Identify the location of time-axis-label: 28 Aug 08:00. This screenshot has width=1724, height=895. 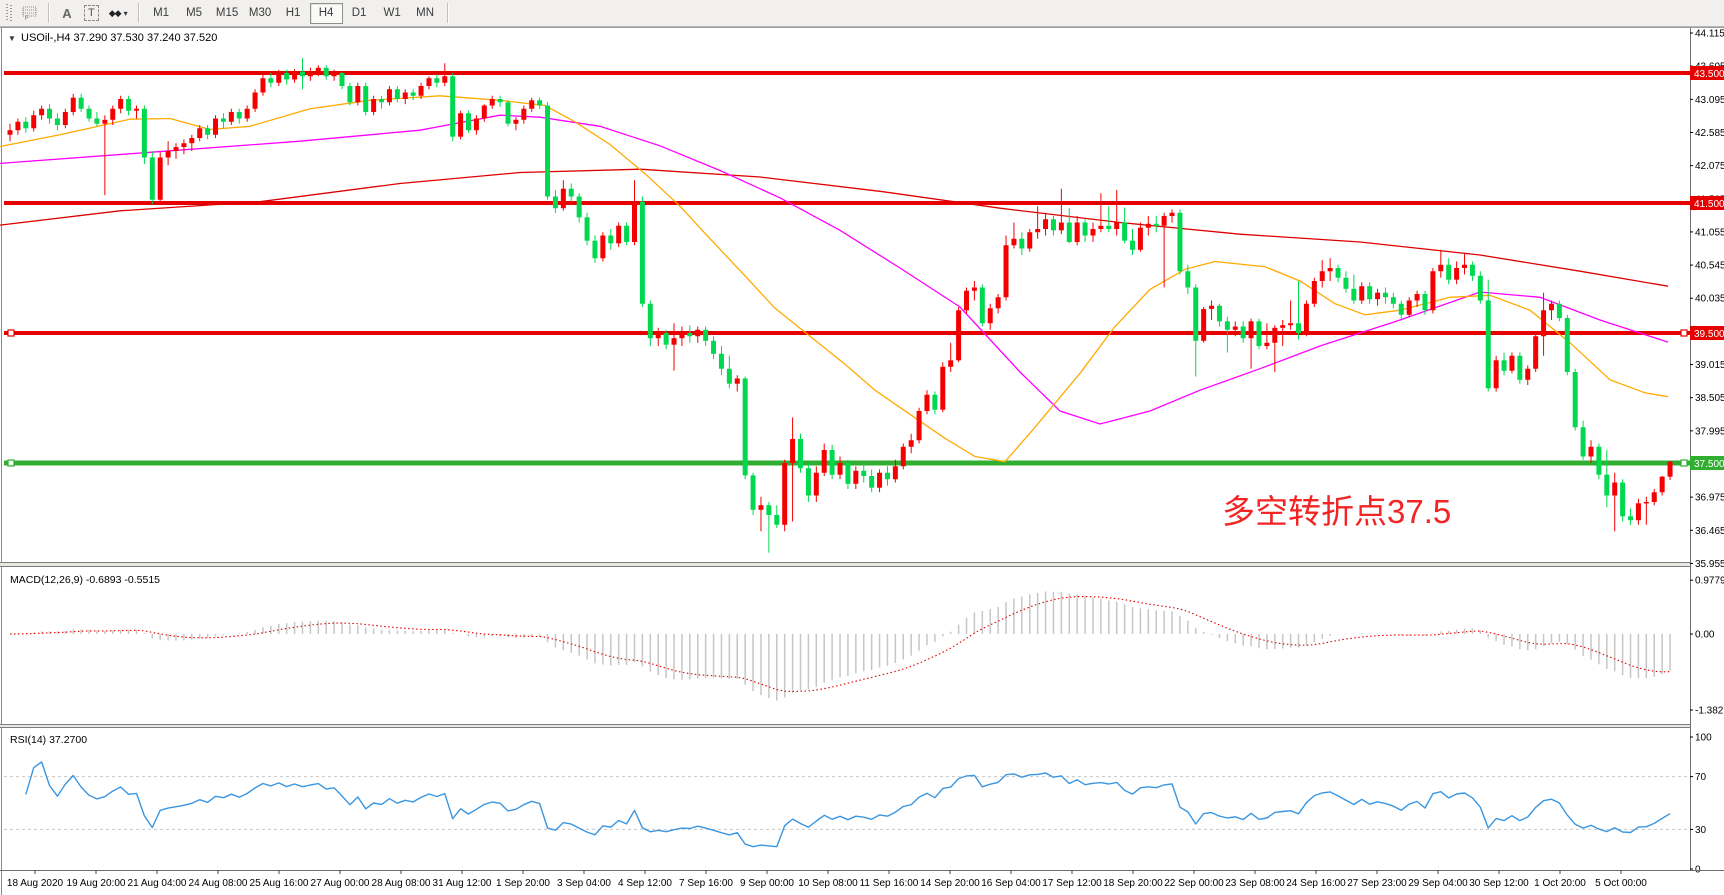
(401, 883).